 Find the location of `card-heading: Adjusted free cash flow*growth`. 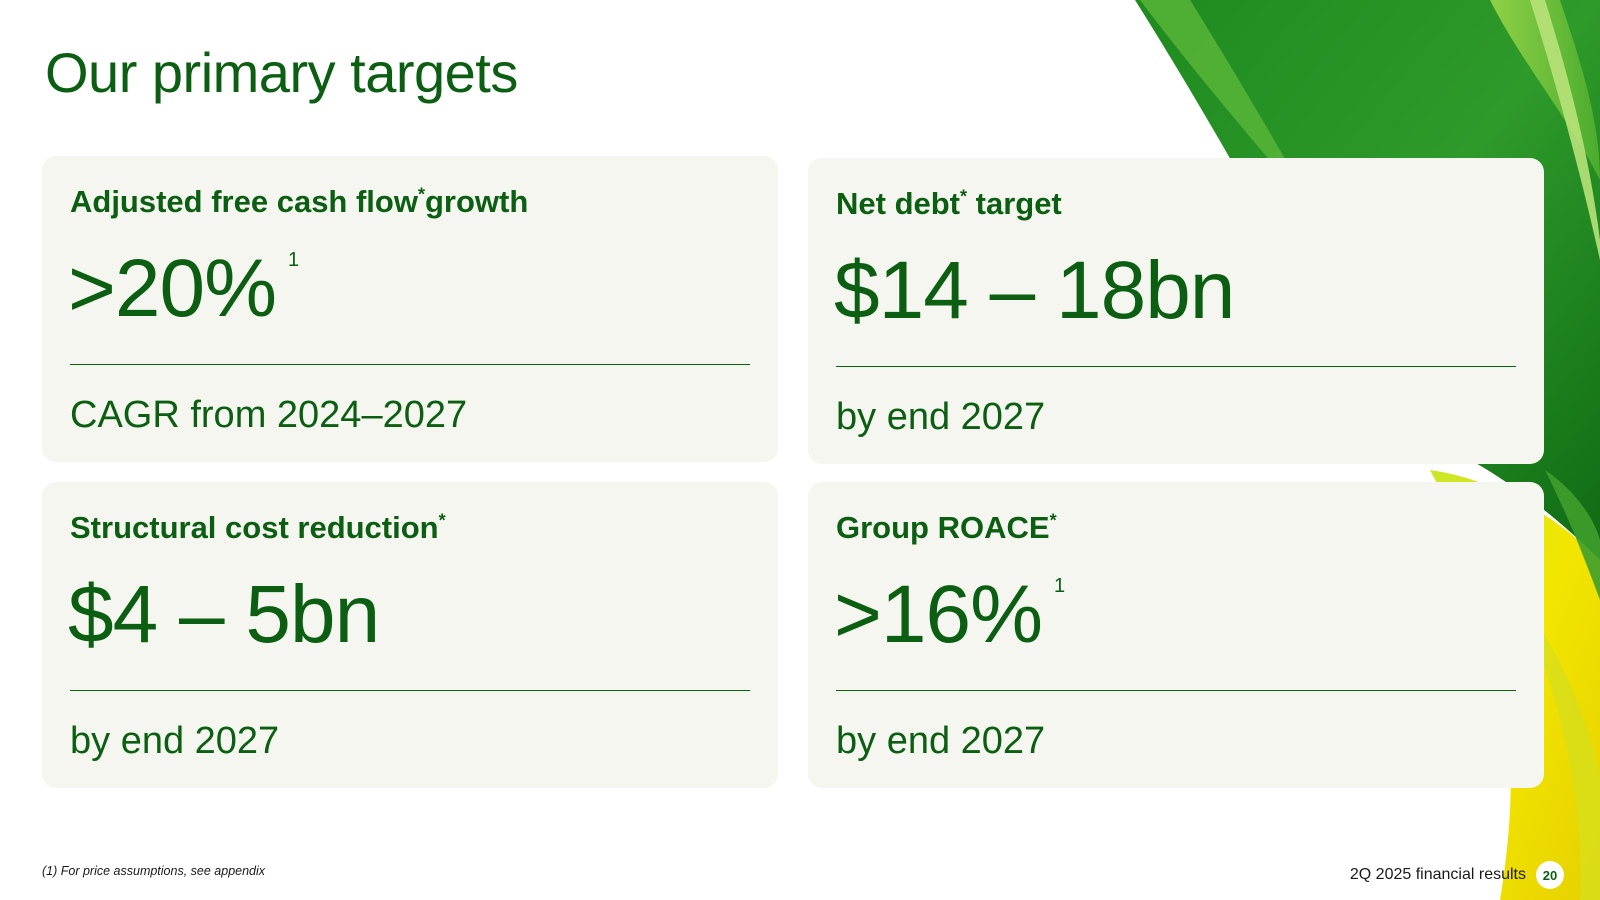

card-heading: Adjusted free cash flow*growth is located at coordinates (299, 202).